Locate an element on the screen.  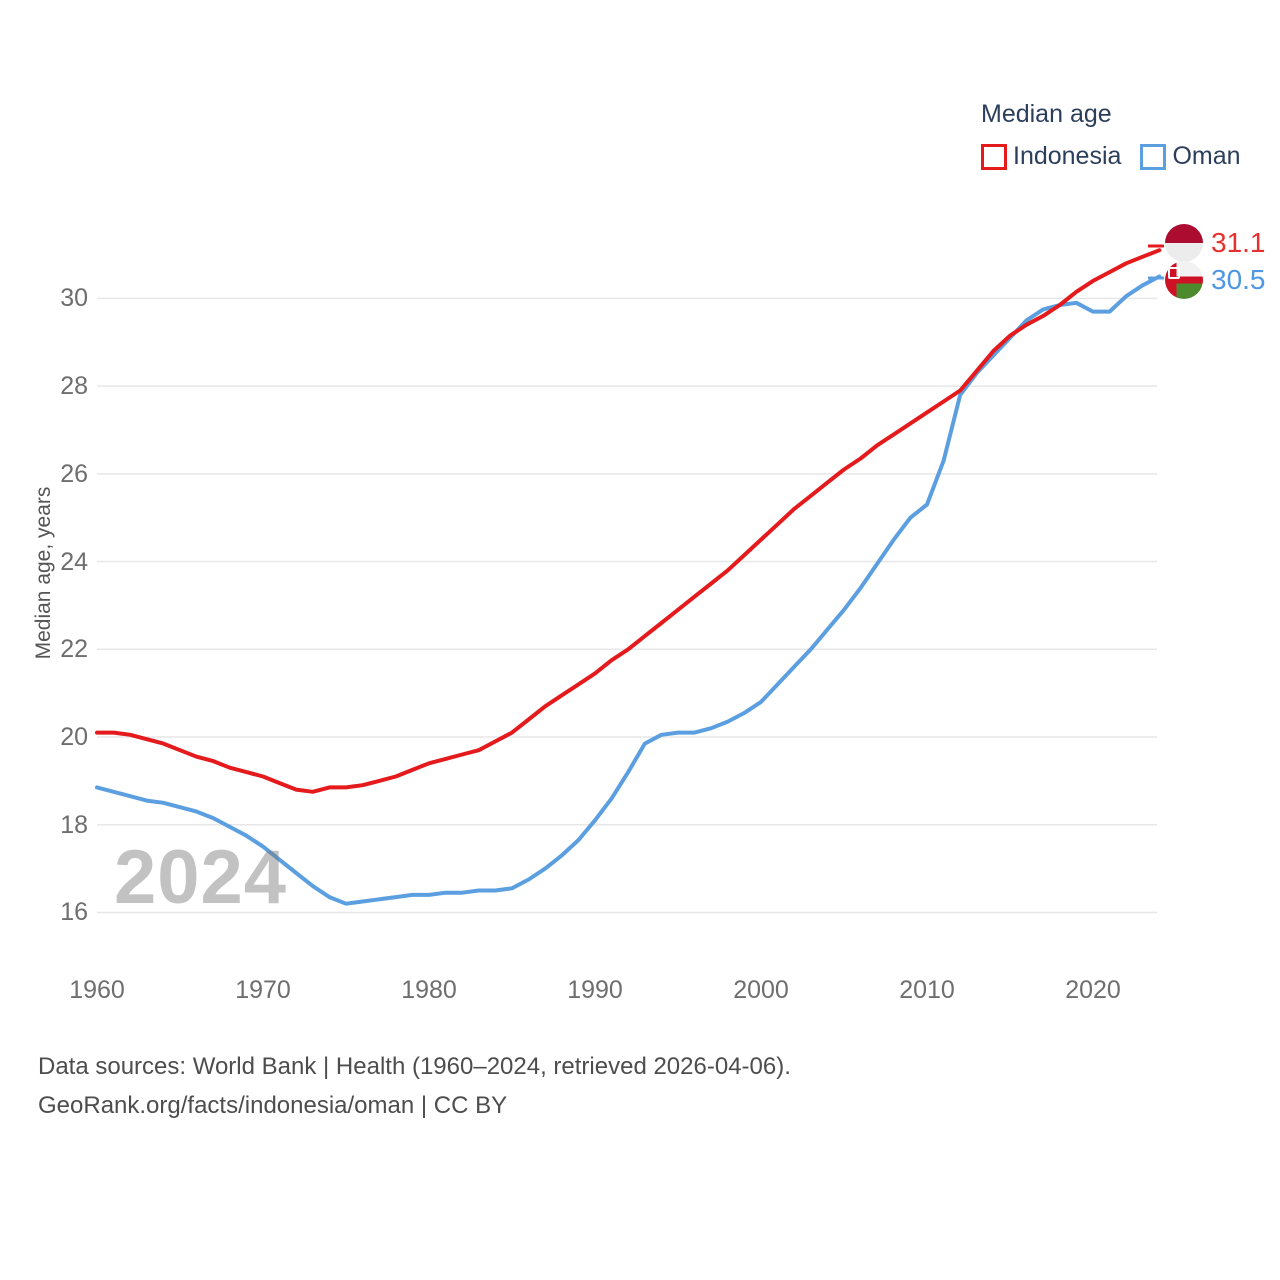
watermark-year: 2024 is located at coordinates (201, 877).